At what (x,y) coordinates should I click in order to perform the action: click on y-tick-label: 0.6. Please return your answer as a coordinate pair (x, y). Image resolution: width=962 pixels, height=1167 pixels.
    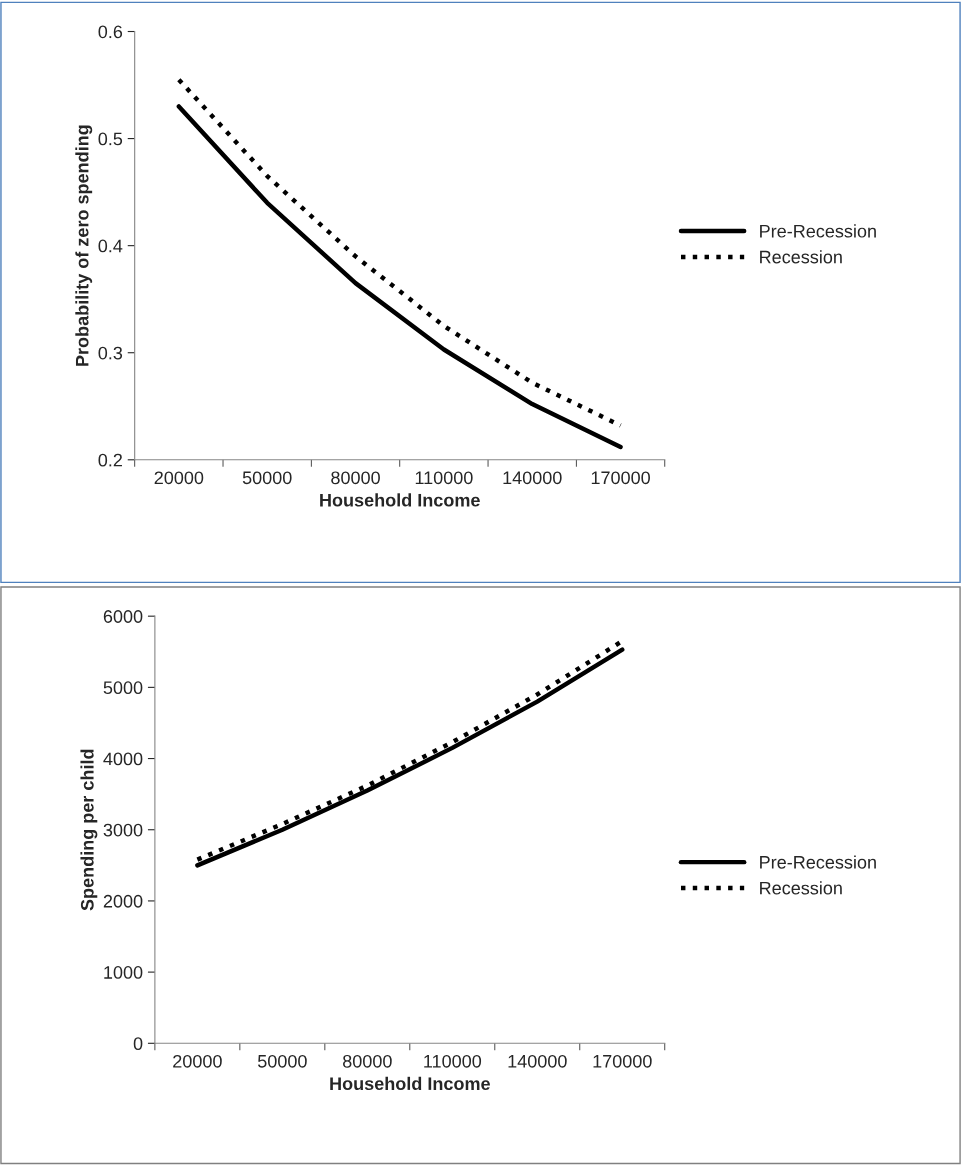
    Looking at the image, I should click on (110, 32).